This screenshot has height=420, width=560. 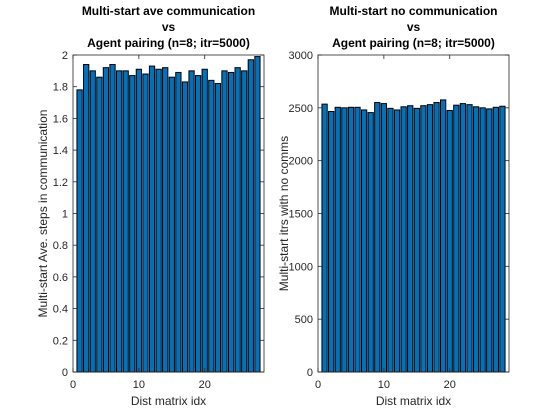 What do you see at coordinates (60, 88) in the screenshot?
I see `left-ytick-label: 1.8` at bounding box center [60, 88].